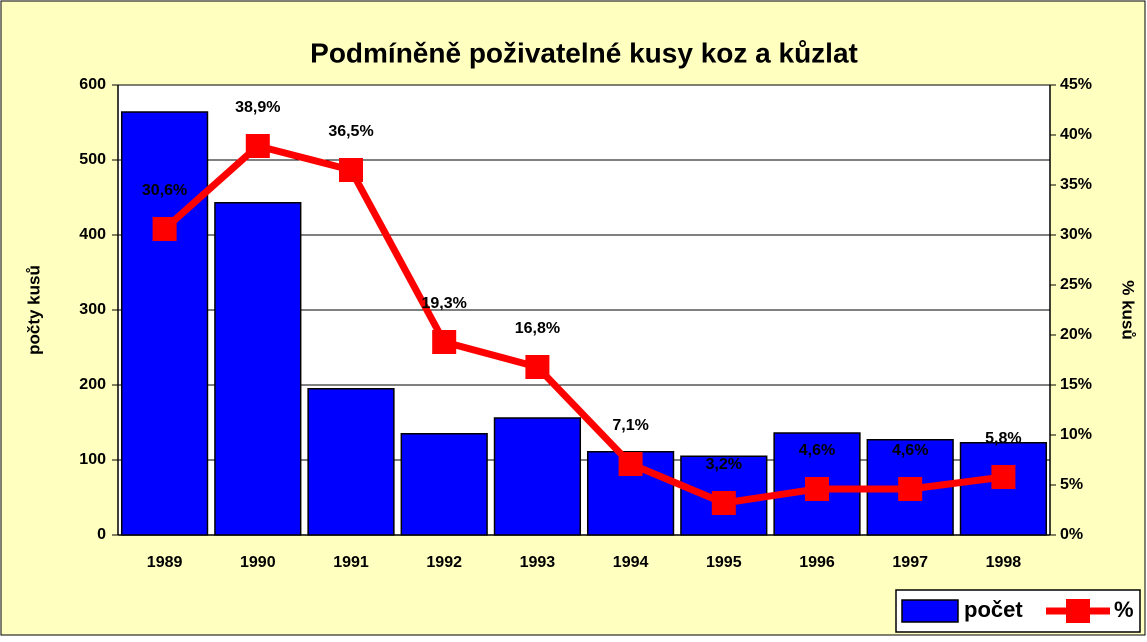 The width and height of the screenshot is (1147, 642). What do you see at coordinates (444, 303) in the screenshot?
I see `value-label: 19,3%` at bounding box center [444, 303].